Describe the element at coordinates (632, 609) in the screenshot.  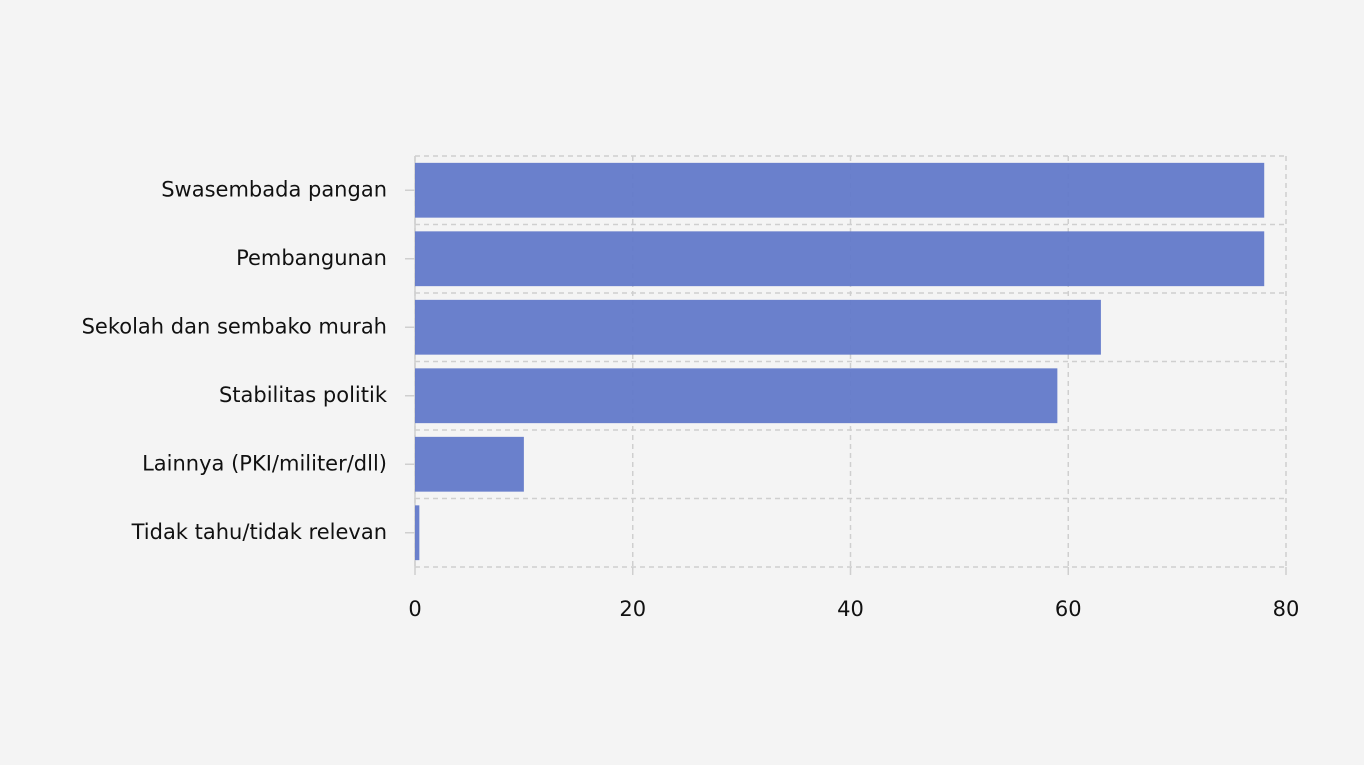
I see `x-tick-label: 20` at that location.